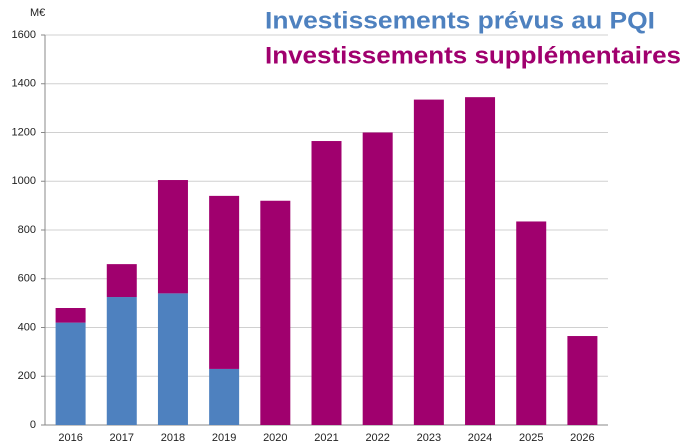 Image resolution: width=685 pixels, height=441 pixels. What do you see at coordinates (326, 436) in the screenshot?
I see `x-tick-label: 2021` at bounding box center [326, 436].